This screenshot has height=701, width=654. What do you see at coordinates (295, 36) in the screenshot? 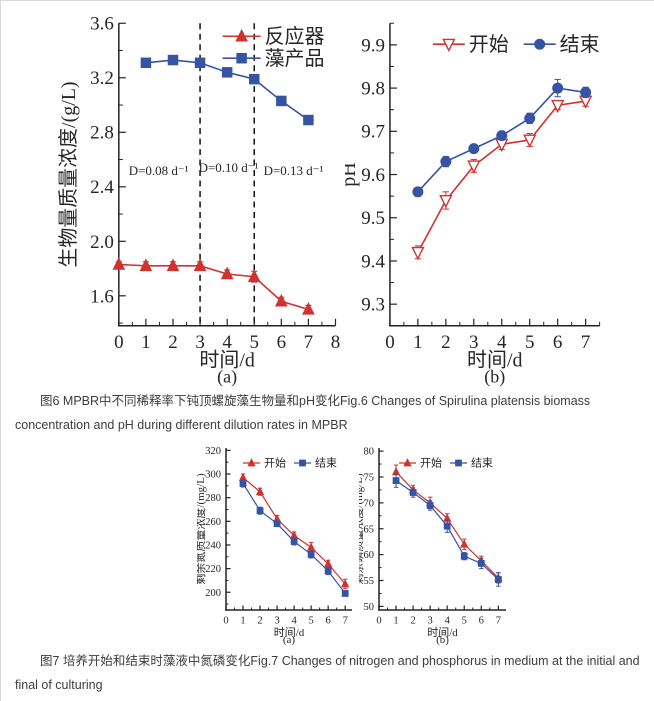
I see `legend-label: 反应器` at bounding box center [295, 36].